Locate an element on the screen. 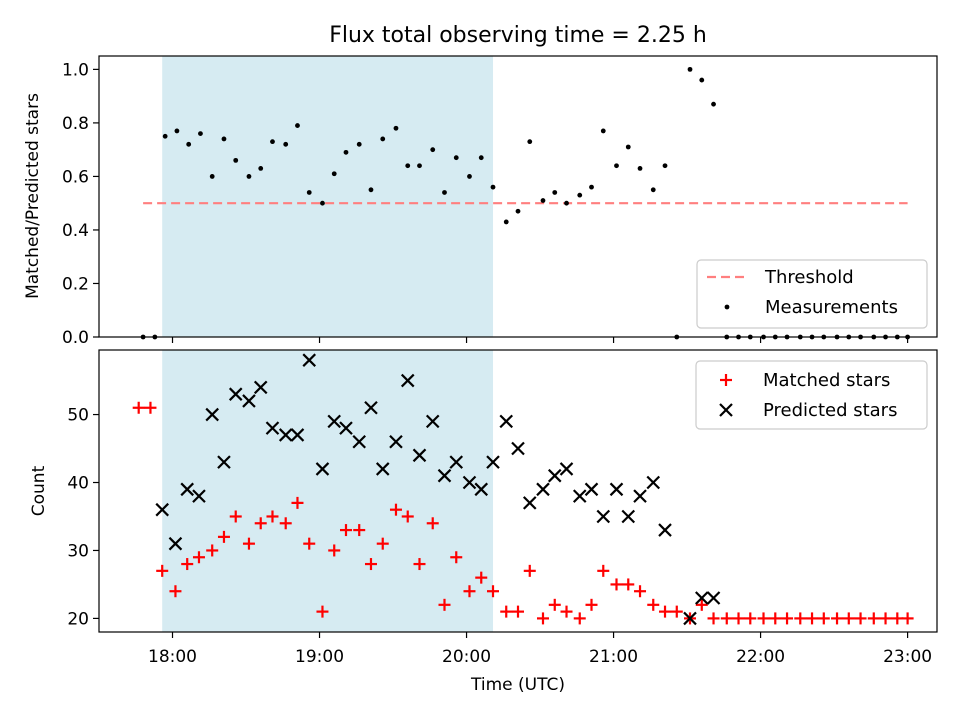  count-y-tick-label: 40 is located at coordinates (78, 484).